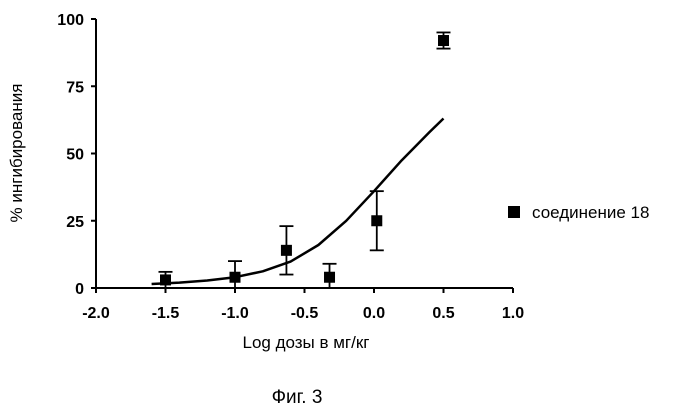 The width and height of the screenshot is (699, 413). Describe the element at coordinates (166, 313) in the screenshot. I see `x-tick-label: -1.5` at that location.